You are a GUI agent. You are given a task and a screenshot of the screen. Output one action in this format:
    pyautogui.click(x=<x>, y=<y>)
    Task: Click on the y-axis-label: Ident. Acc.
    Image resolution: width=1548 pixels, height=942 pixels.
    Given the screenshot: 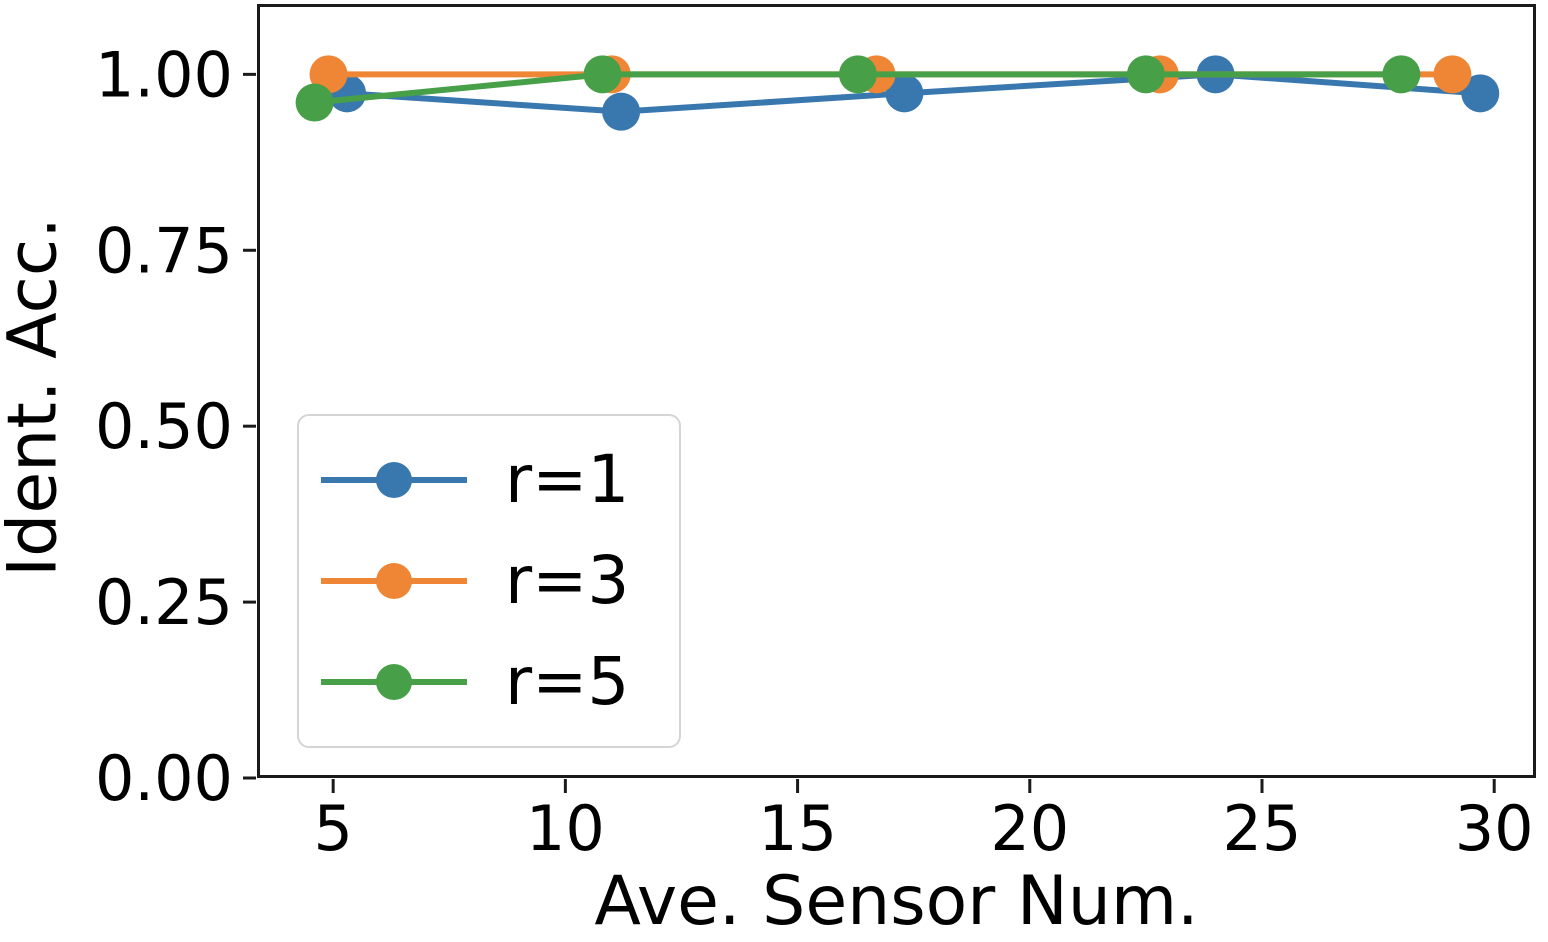 What is the action you would take?
    pyautogui.click(x=36, y=397)
    